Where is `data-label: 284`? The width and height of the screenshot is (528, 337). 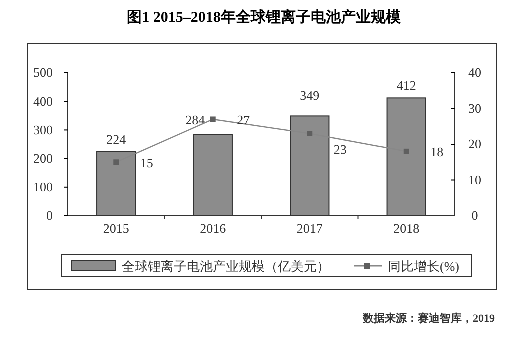 data-label: 284 is located at coordinates (196, 120).